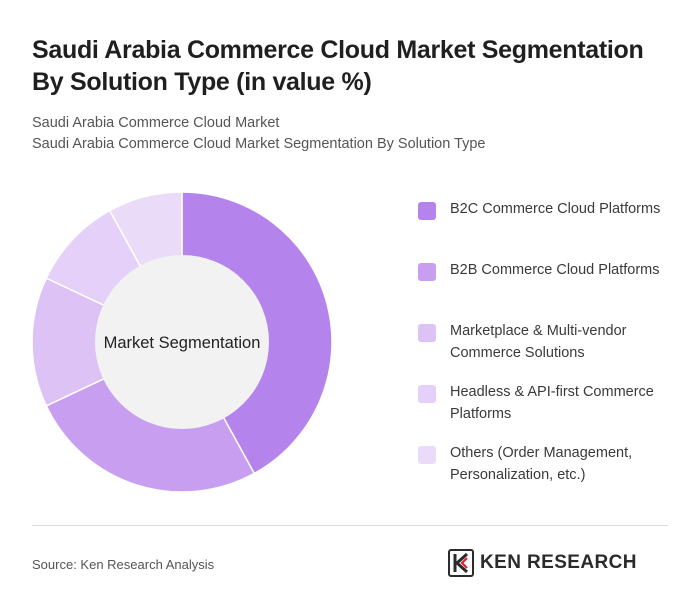 This screenshot has height=611, width=700. Describe the element at coordinates (553, 228) in the screenshot. I see `legend-item: B2C Commerce Cloud Platforms` at that location.